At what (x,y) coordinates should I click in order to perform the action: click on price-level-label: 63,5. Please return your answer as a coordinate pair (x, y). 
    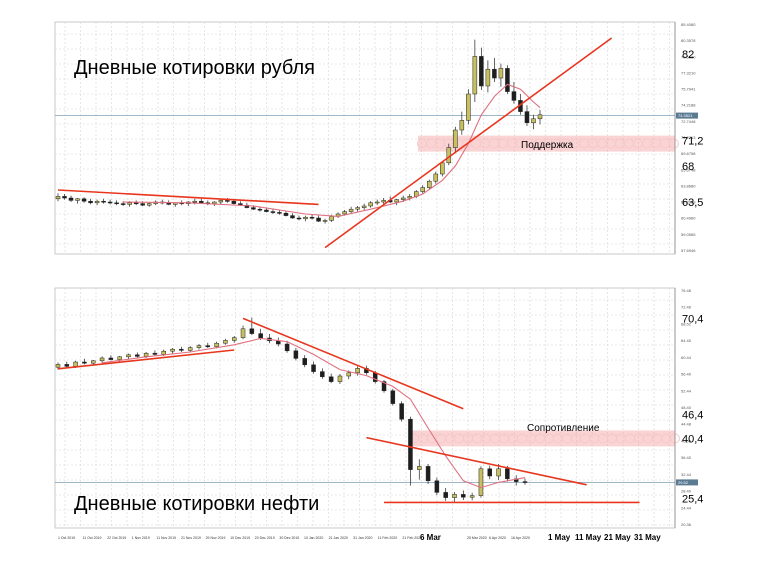
    Looking at the image, I should click on (692, 203).